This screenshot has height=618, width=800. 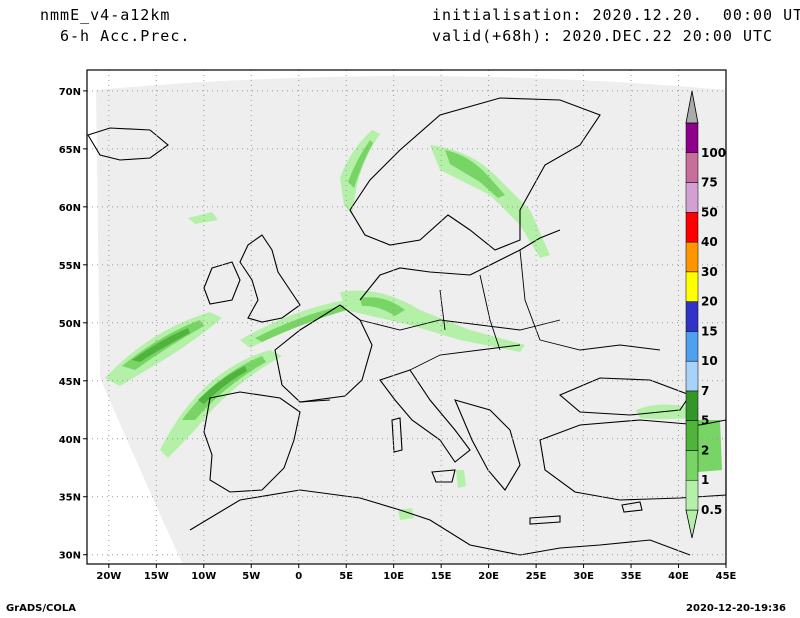 I want to click on lat-tick-label: 65N, so click(x=70, y=150).